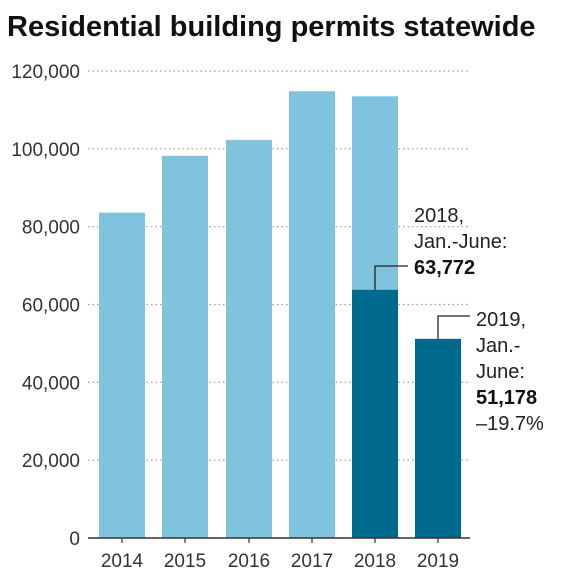  What do you see at coordinates (51, 306) in the screenshot?
I see `y-tick-label: 60,000` at bounding box center [51, 306].